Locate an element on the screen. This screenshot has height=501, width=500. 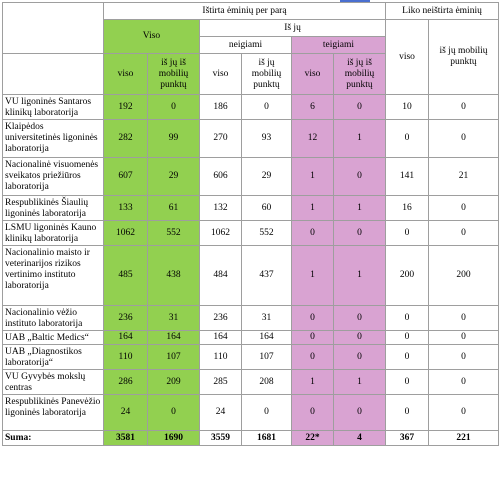
link-underline is located at coordinates (355, 1).